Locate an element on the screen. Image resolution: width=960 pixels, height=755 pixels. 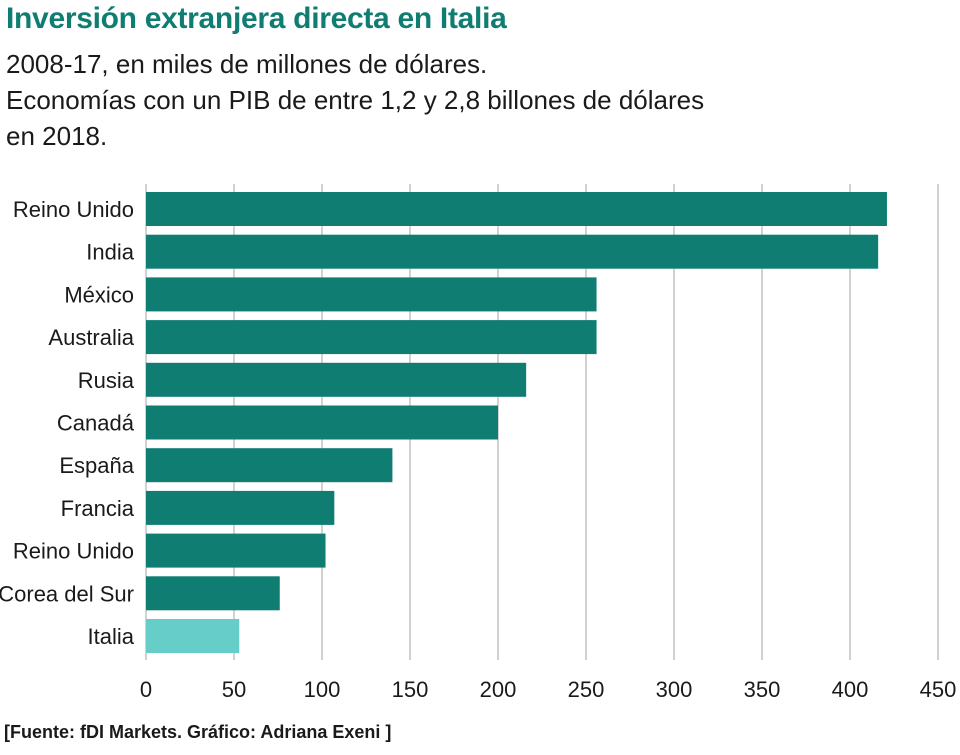
category-label: India is located at coordinates (110, 252).